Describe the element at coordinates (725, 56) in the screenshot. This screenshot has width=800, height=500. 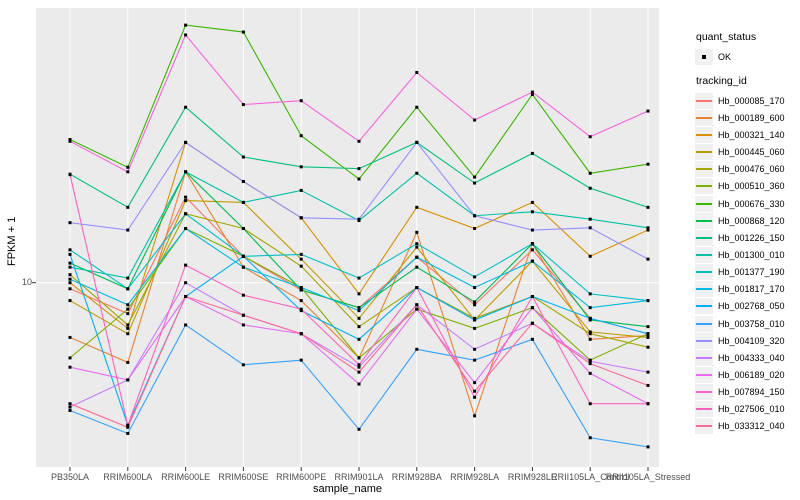
I see `legend-item-label: OK` at that location.